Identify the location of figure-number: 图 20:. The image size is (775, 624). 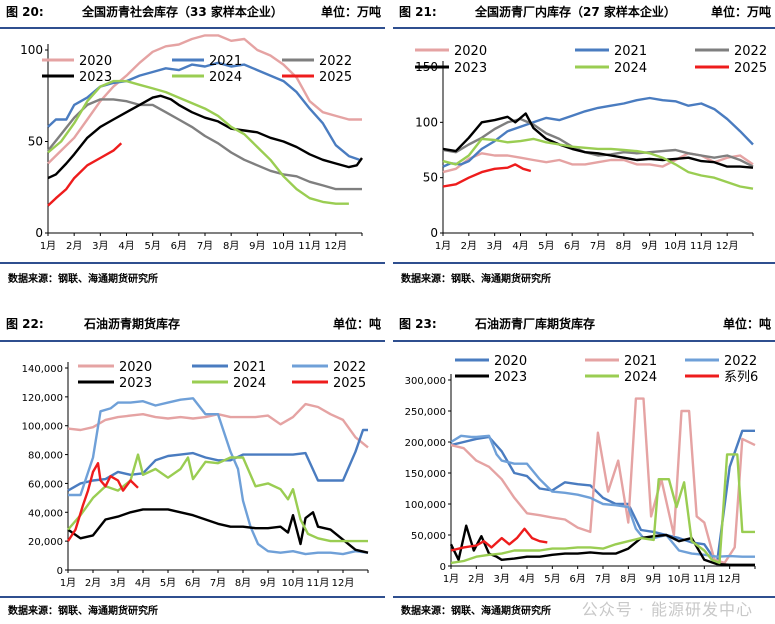
(25, 12).